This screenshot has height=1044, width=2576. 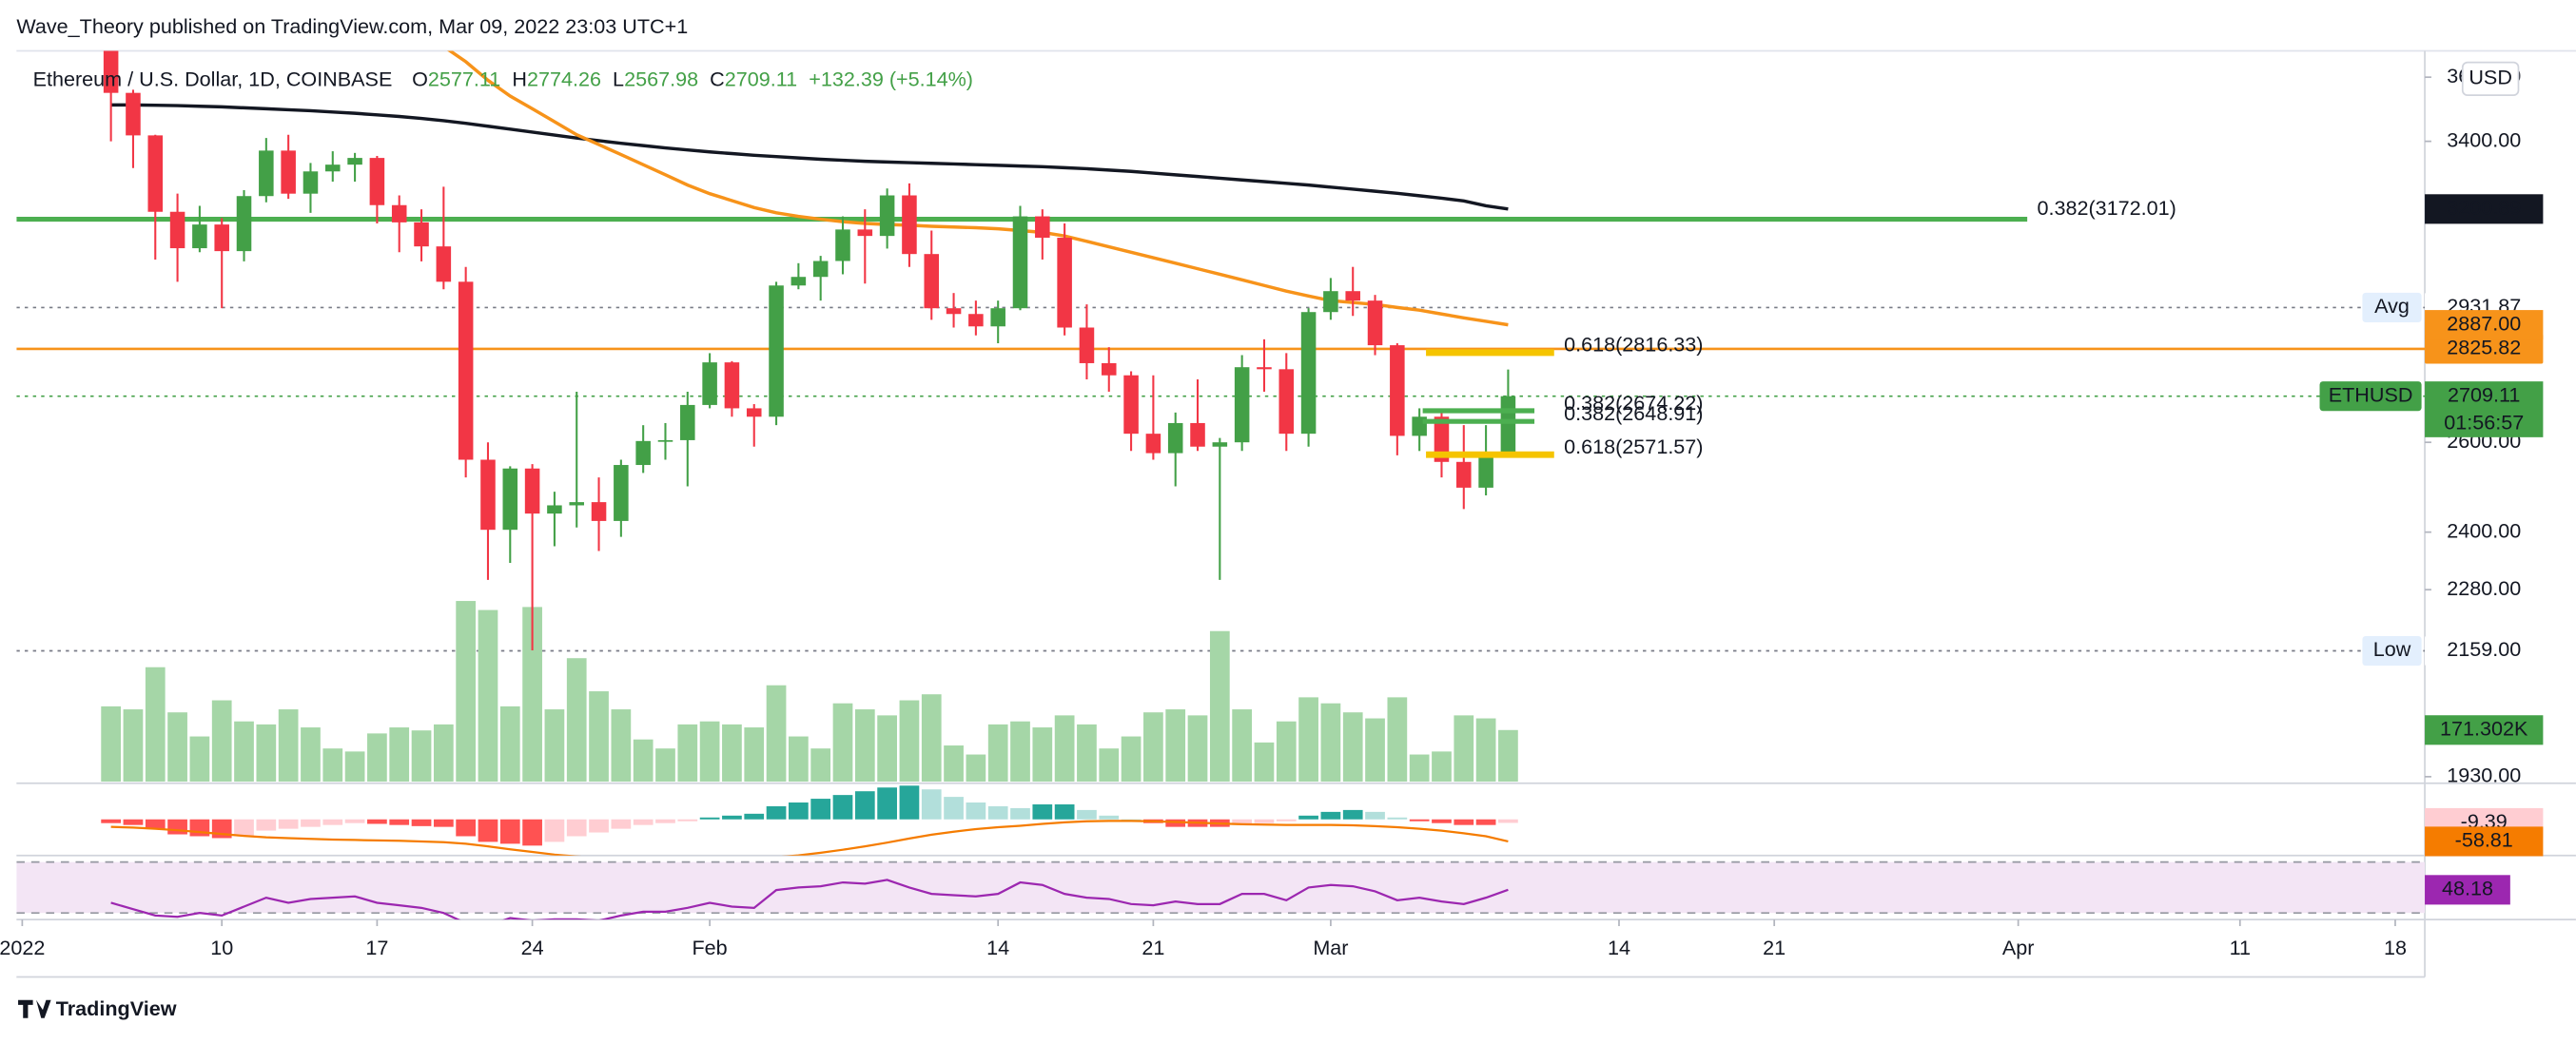 I want to click on x-tick-label: Apr, so click(x=2019, y=947).